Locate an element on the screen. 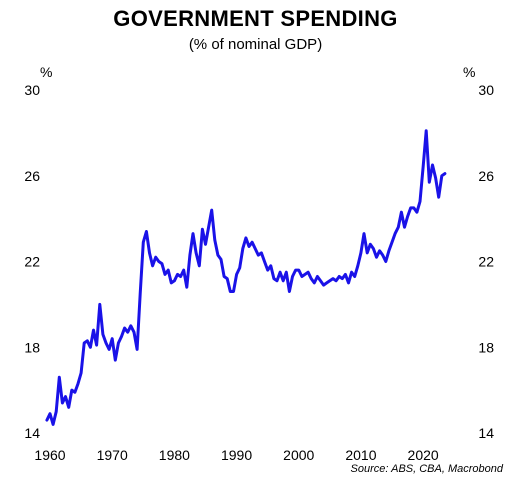  source-note: Source: ABS, CBA, Macrobond is located at coordinates (427, 469).